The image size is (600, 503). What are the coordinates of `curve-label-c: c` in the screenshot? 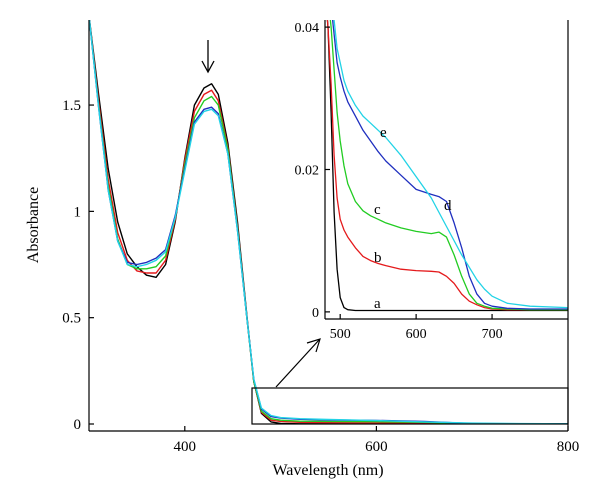 It's located at (377, 210).